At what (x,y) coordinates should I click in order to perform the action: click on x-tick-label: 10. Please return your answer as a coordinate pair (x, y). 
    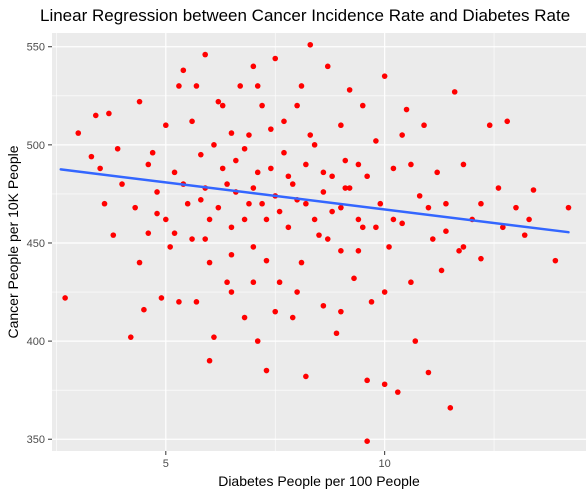
    Looking at the image, I should click on (385, 464).